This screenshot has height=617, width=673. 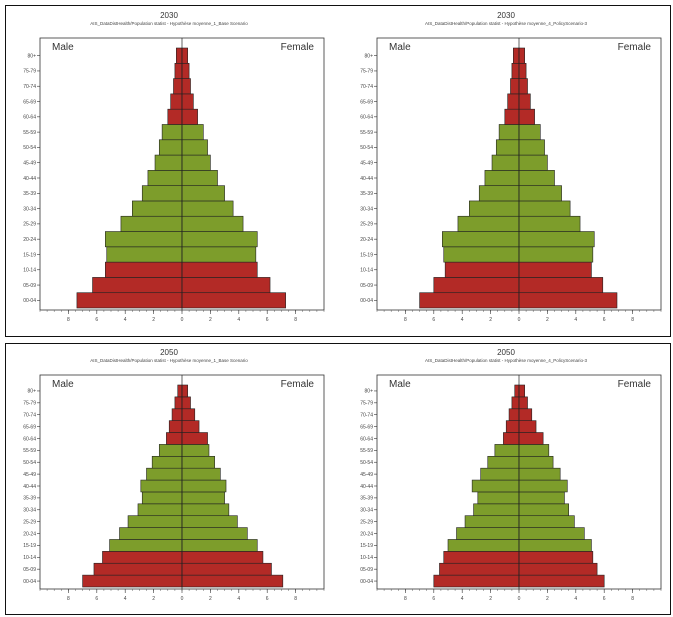 What do you see at coordinates (366, 463) in the screenshot?
I see `y-tick-label: 50-54` at bounding box center [366, 463].